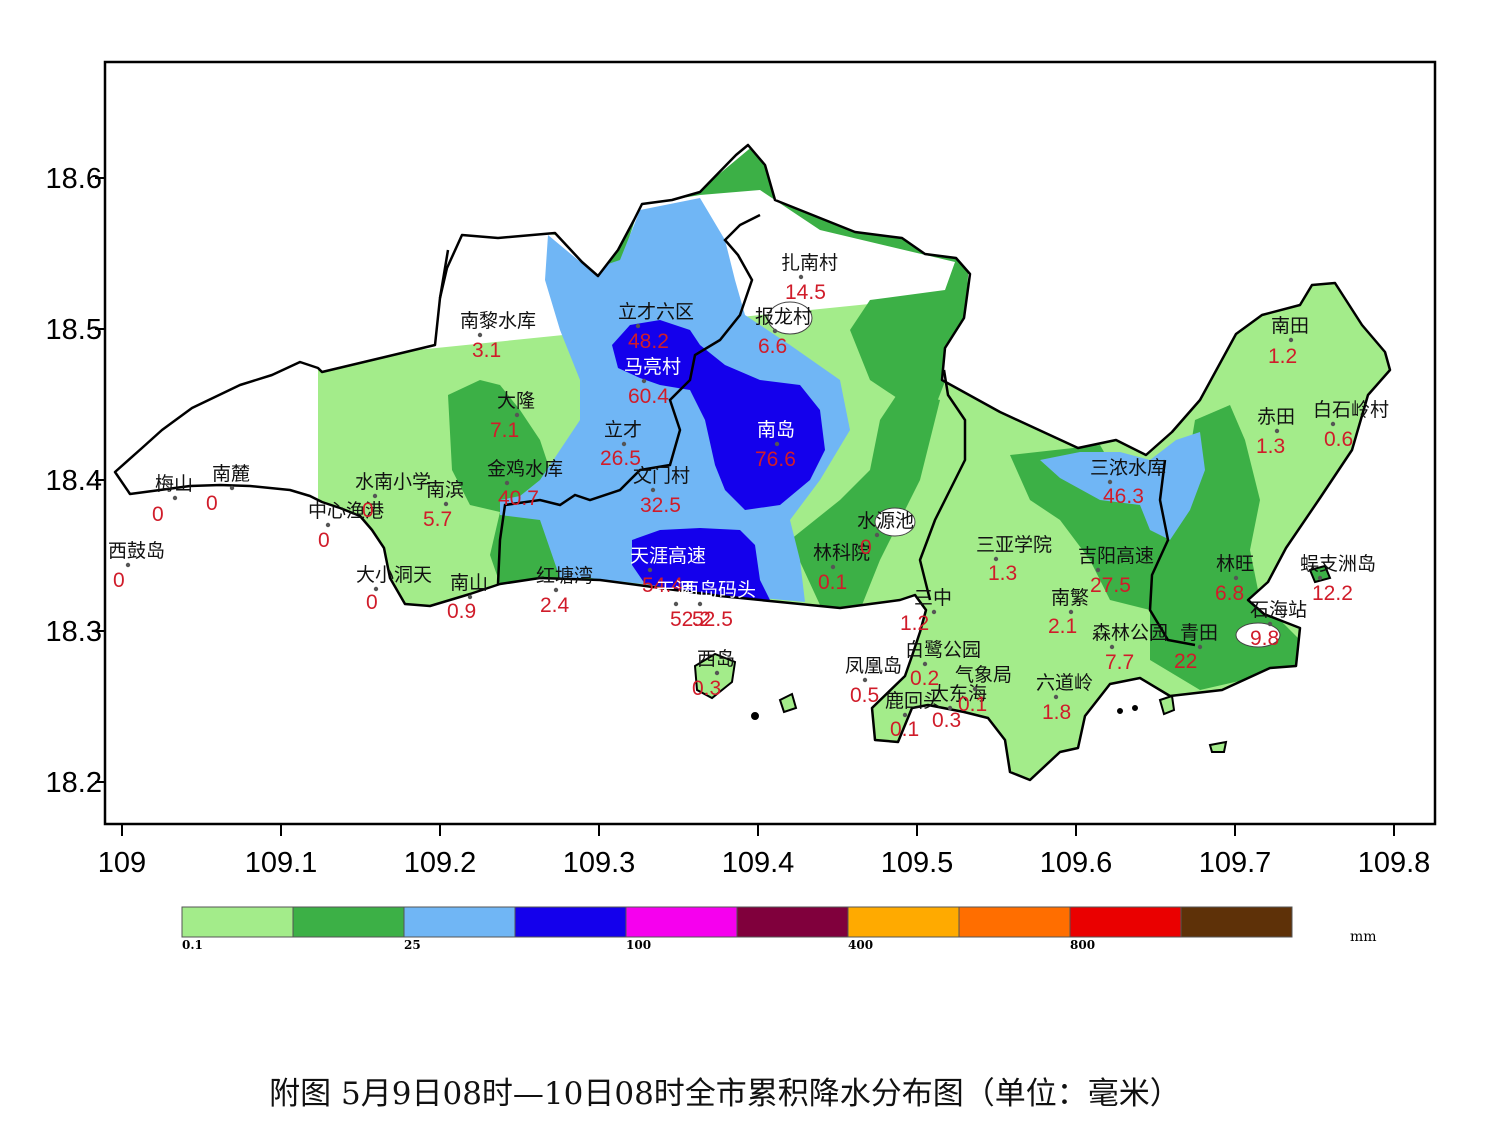 The height and width of the screenshot is (1132, 1508). Describe the element at coordinates (885, 534) in the screenshot. I see `station-marker: 水源池 0` at that location.